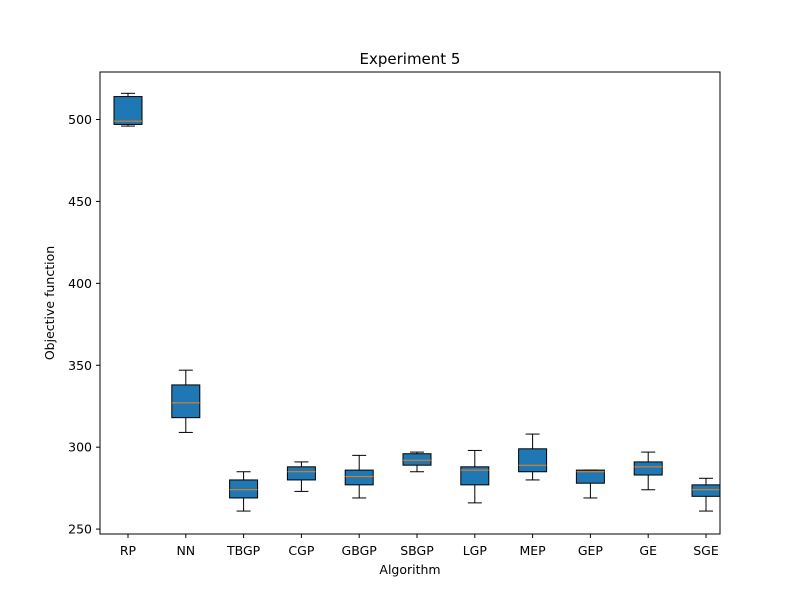 The image size is (800, 600). Describe the element at coordinates (185, 550) in the screenshot. I see `x-tick-label: NN` at that location.